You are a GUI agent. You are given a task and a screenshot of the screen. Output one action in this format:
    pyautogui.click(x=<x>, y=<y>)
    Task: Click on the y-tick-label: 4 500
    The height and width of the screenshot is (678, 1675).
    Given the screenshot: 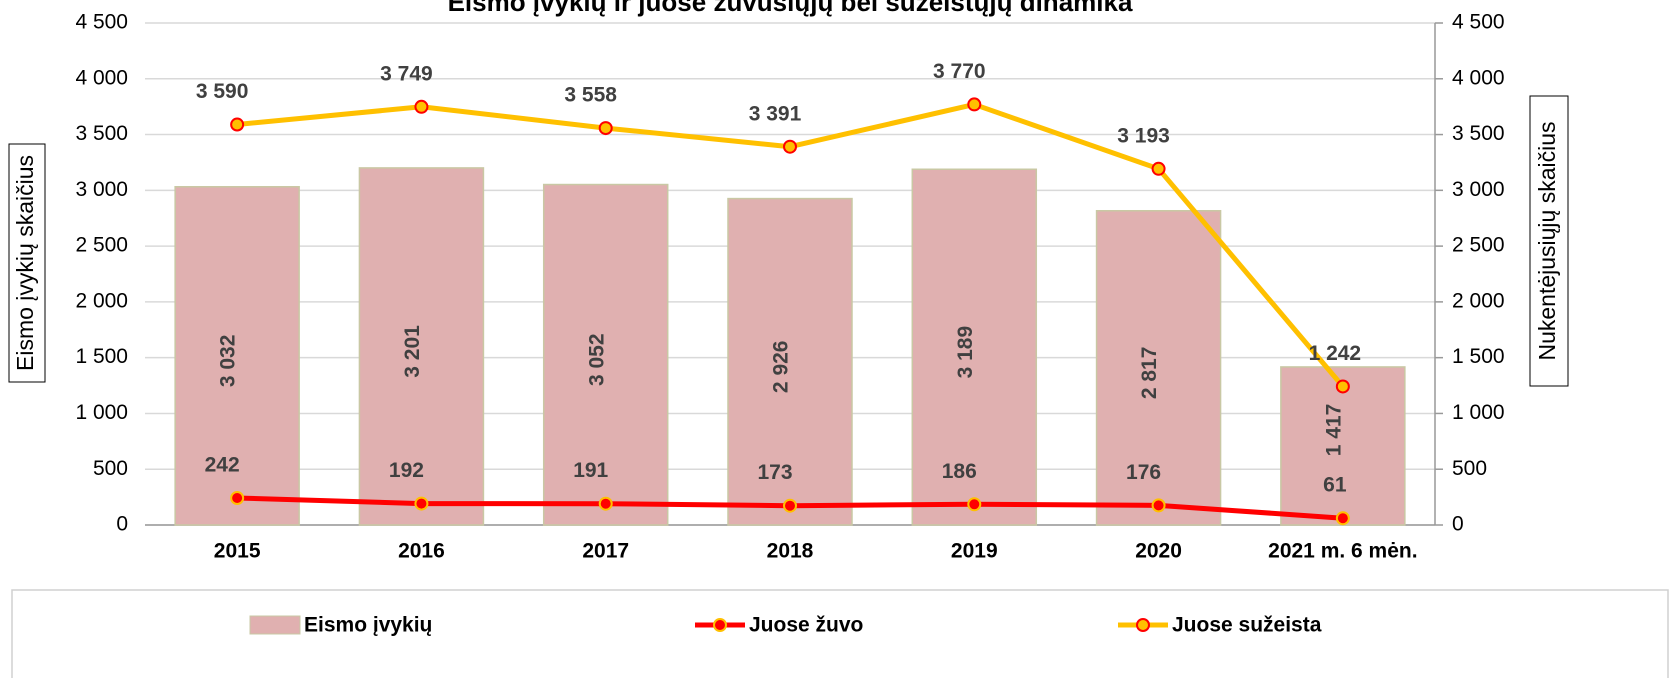 What is the action you would take?
    pyautogui.click(x=101, y=22)
    